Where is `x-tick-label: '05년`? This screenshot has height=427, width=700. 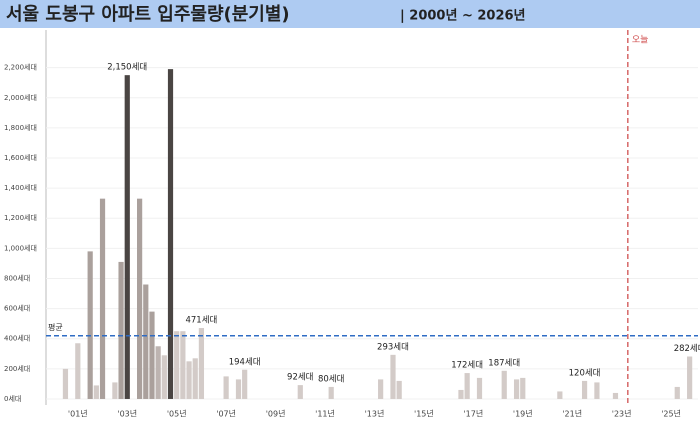
x-tick-label: '05년 is located at coordinates (177, 414).